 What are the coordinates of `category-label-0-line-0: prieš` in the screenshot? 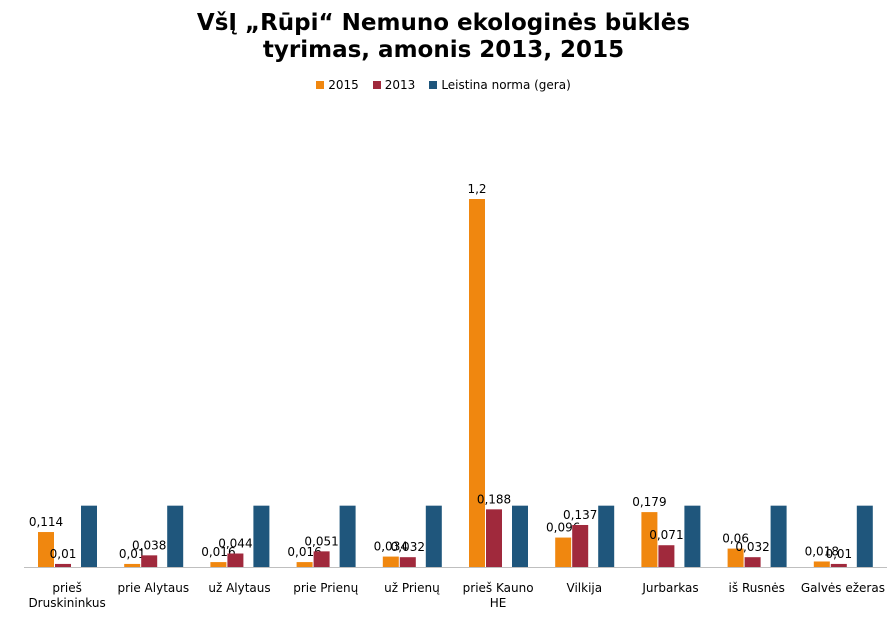 It's located at (67, 588).